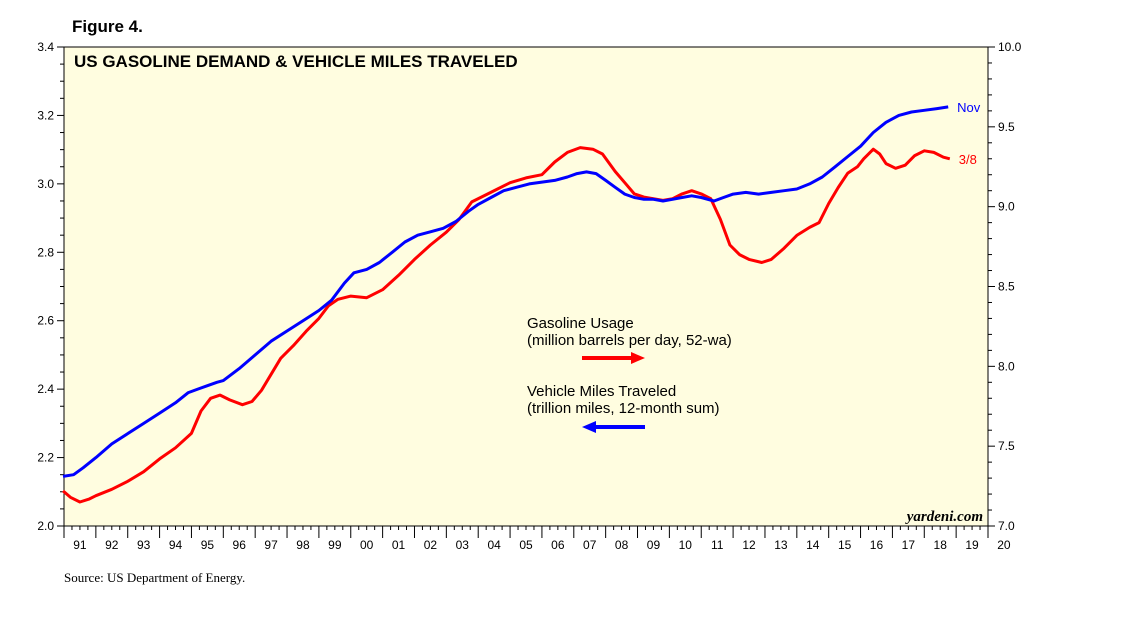 This screenshot has width=1138, height=621. Describe the element at coordinates (781, 545) in the screenshot. I see `x-tick-label: 13` at that location.